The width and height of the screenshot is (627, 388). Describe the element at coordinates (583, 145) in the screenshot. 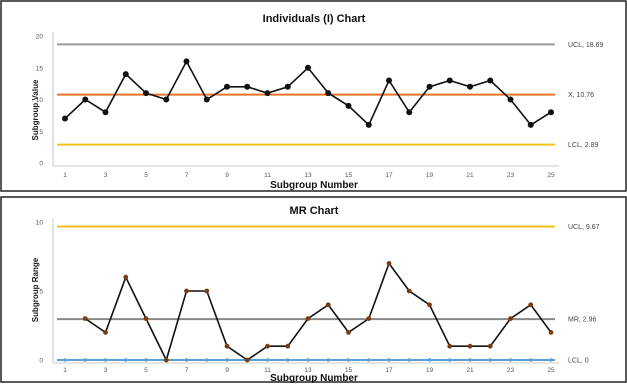

I see `individuals-chart-limit-label: LCL, 2.89` at that location.